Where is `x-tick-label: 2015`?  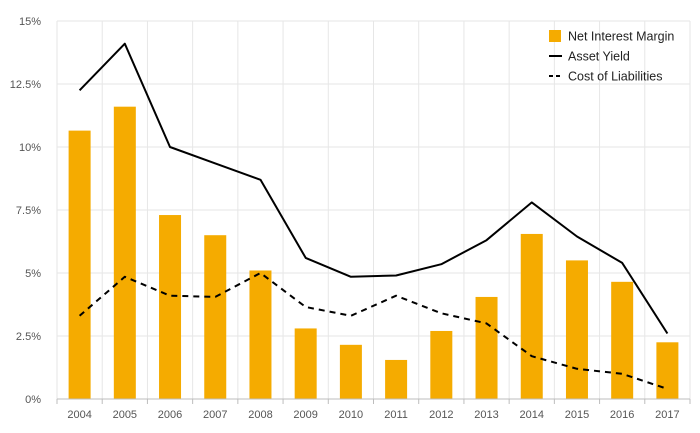 x-tick-label: 2015 is located at coordinates (577, 415).